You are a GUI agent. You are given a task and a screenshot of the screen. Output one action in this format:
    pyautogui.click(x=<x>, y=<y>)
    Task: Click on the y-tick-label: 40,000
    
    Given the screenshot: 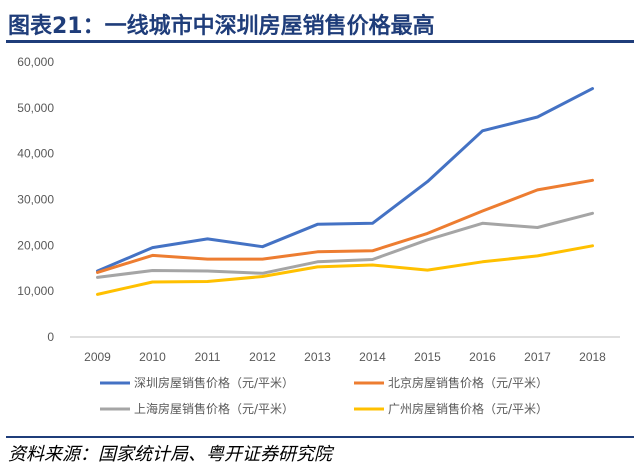 What is the action you would take?
    pyautogui.click(x=35, y=154)
    